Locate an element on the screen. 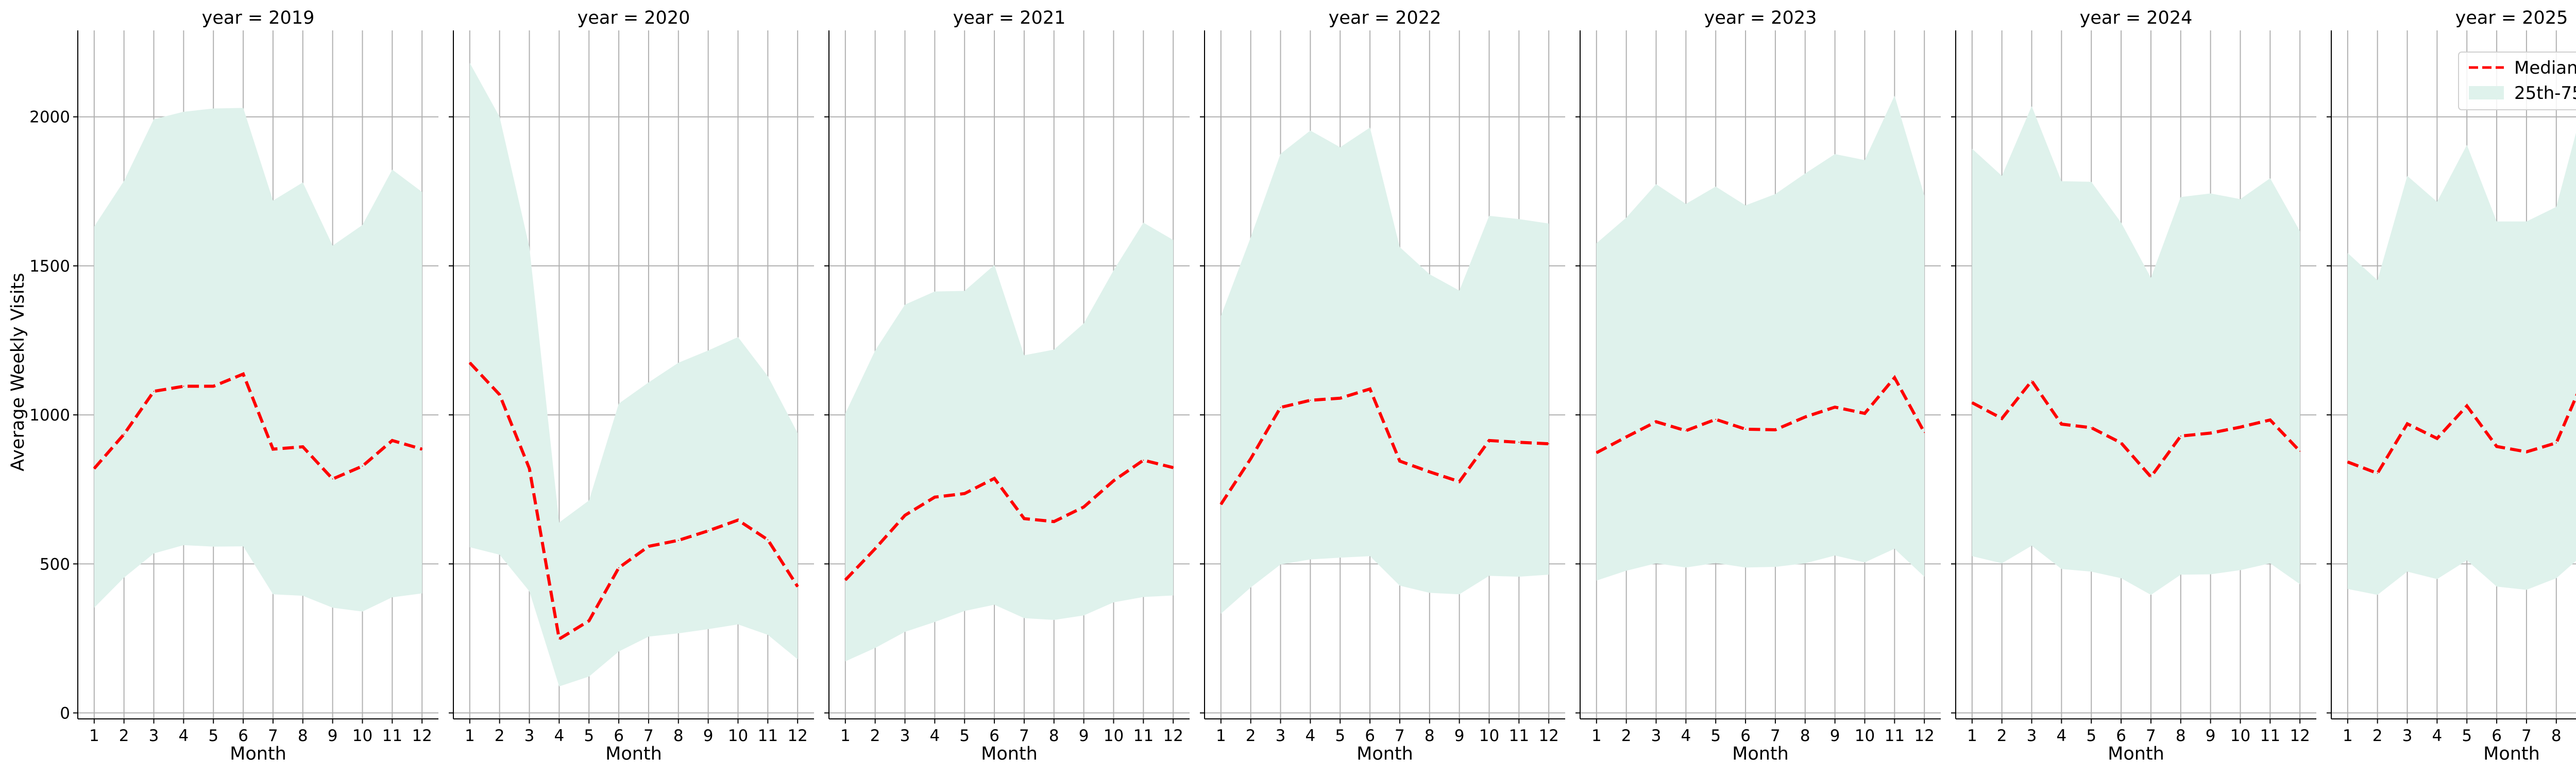  y-tick-label: 0 is located at coordinates (65, 713).